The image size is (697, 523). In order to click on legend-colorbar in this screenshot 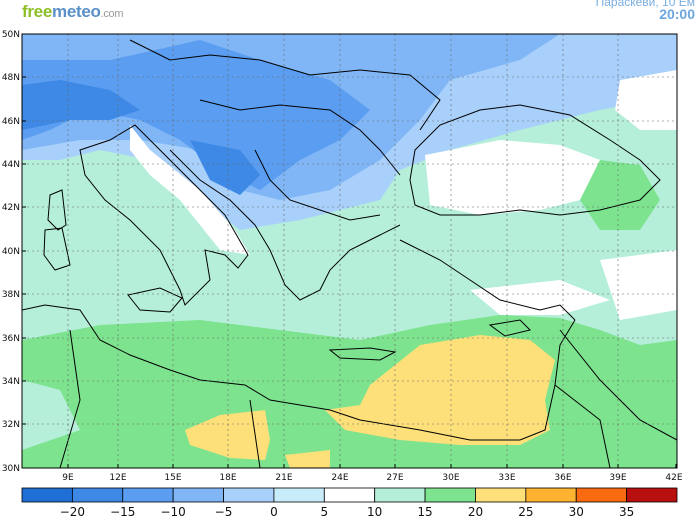, I will do `click(349, 495)`.